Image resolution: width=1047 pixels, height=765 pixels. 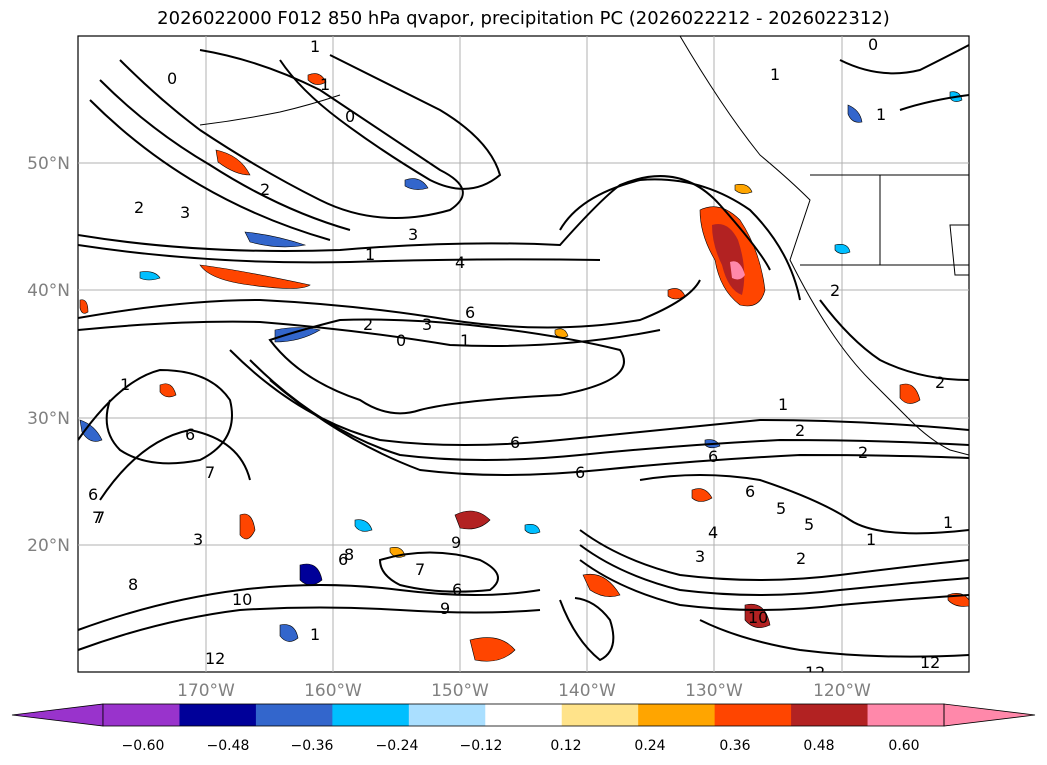 I want to click on lon-label: 170°W, so click(x=206, y=691).